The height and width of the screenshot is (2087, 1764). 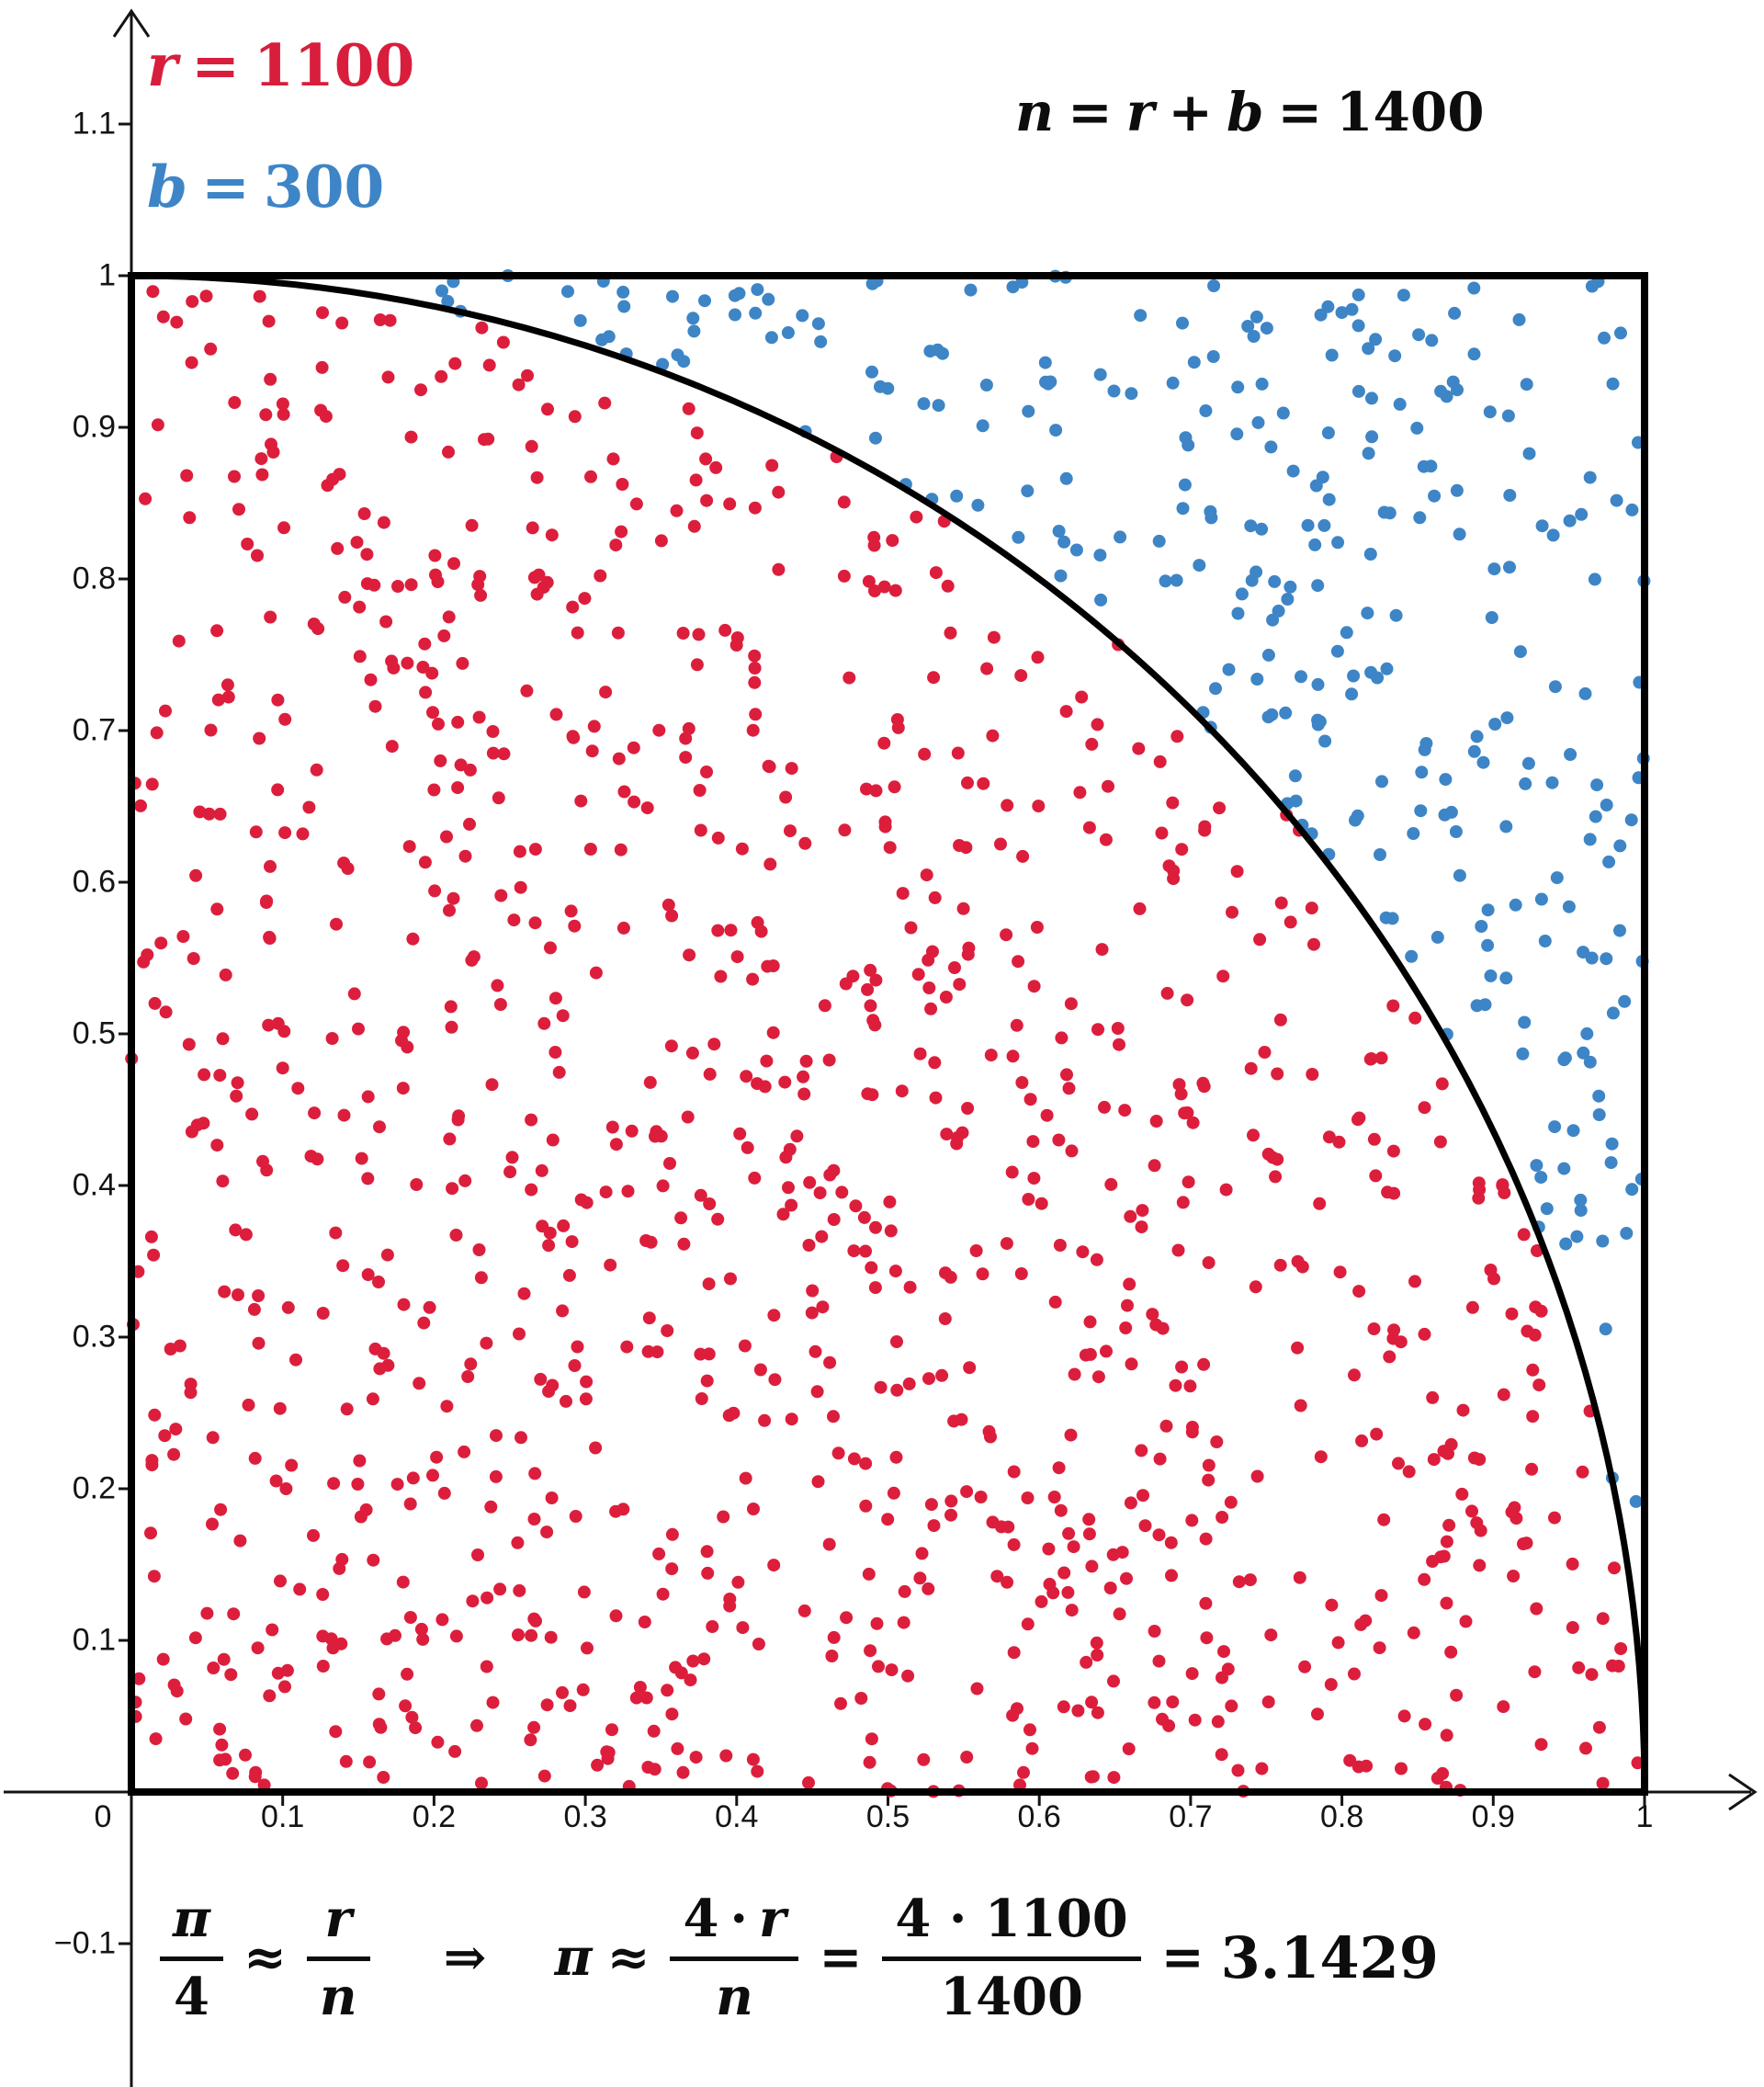 What do you see at coordinates (585, 1817) in the screenshot?
I see `x-tick-label: 0.3` at bounding box center [585, 1817].